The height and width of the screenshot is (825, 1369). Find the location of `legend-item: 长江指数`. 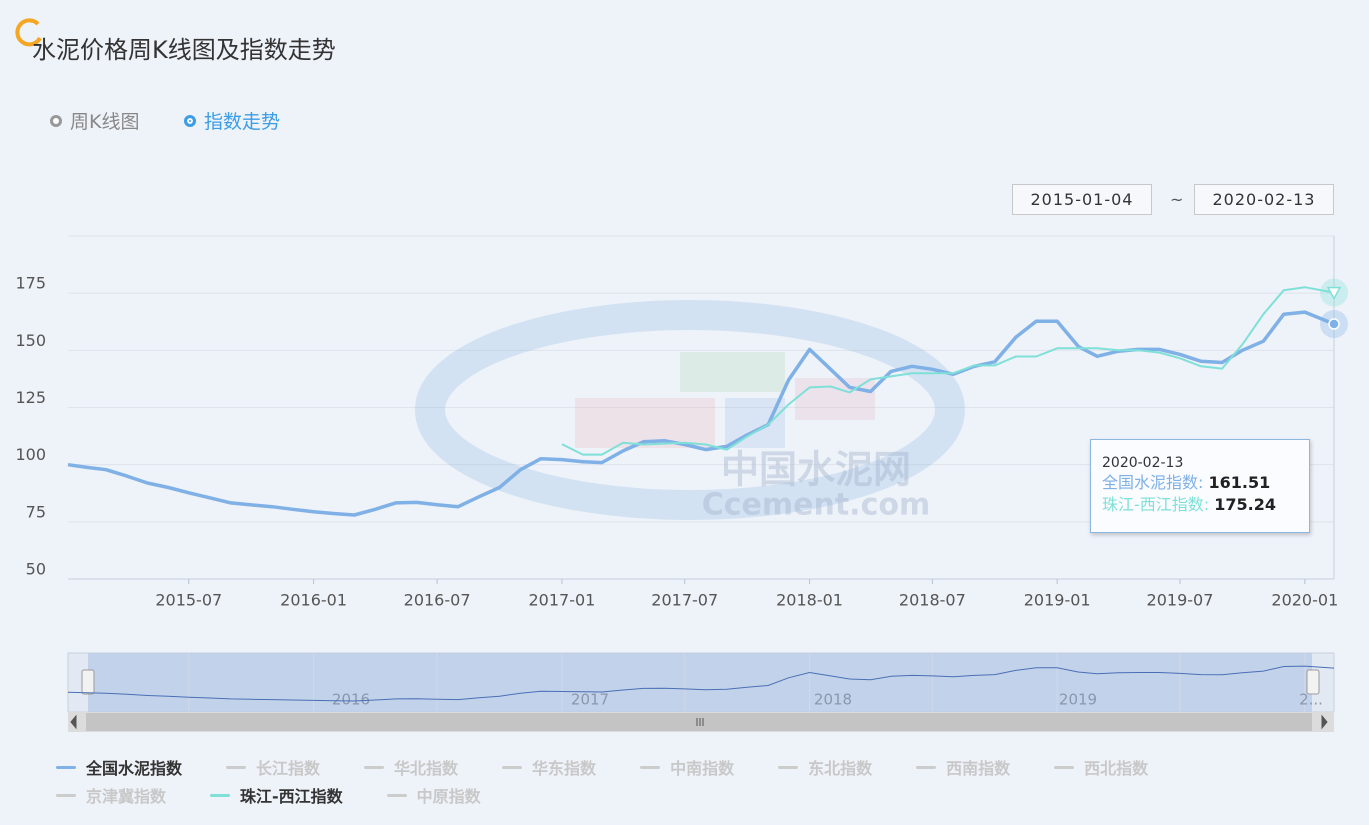

legend-item: 长江指数 is located at coordinates (273, 767).